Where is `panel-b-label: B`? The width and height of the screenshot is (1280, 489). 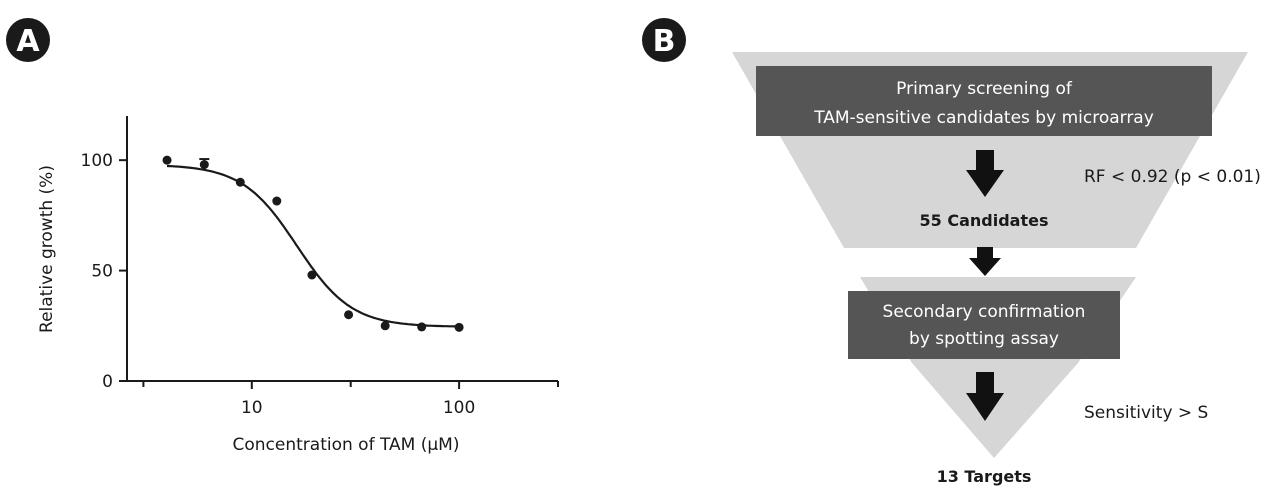 panel-b-label: B is located at coordinates (664, 41).